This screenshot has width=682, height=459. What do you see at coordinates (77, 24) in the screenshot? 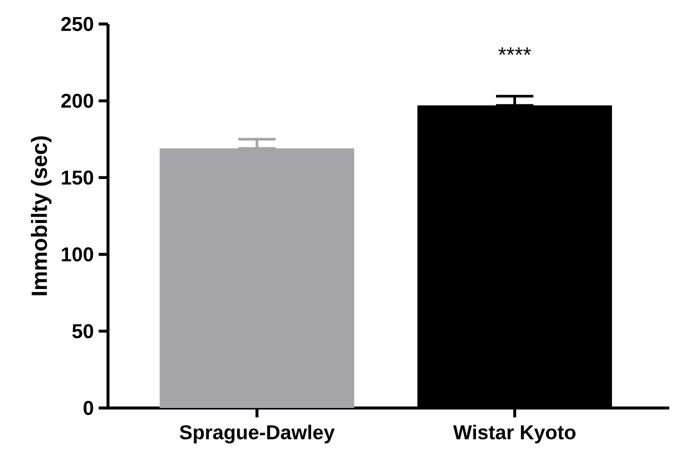
I see `y-tick-label: 250` at bounding box center [77, 24].